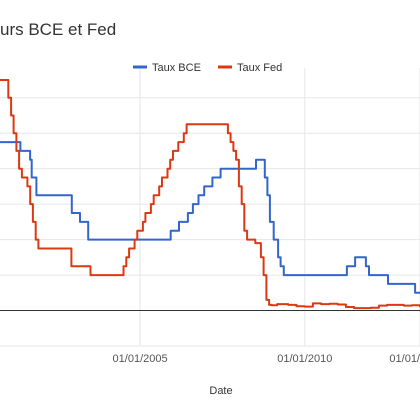 The width and height of the screenshot is (420, 420). Describe the element at coordinates (220, 391) in the screenshot. I see `x-axis-title: Date` at that location.